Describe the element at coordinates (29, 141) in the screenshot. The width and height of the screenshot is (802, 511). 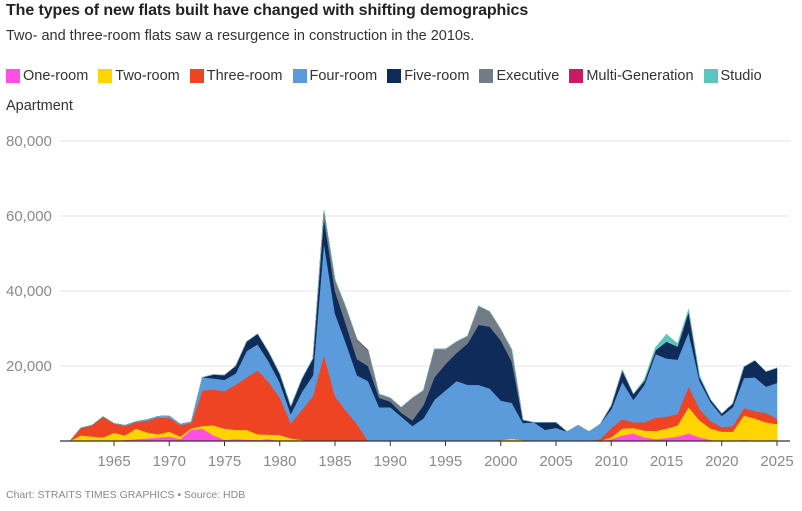
I see `y-tick-label: 80,000` at that location.